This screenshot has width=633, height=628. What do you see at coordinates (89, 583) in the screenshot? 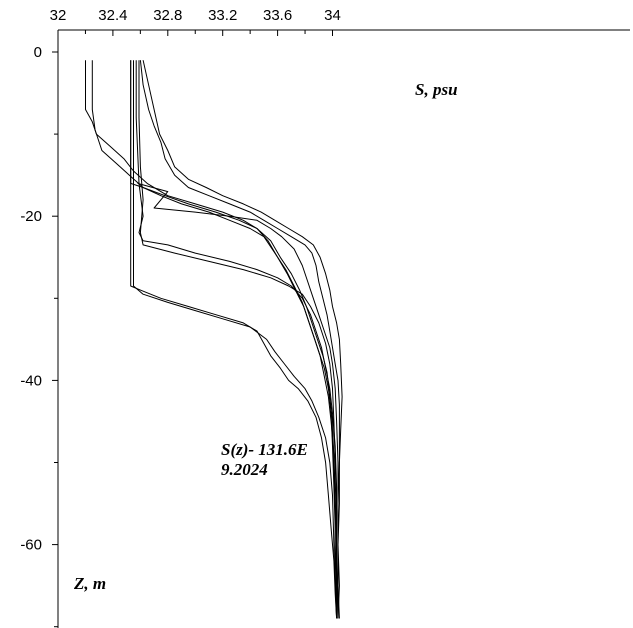
I see `y-axis-title: Z, m` at bounding box center [89, 583].